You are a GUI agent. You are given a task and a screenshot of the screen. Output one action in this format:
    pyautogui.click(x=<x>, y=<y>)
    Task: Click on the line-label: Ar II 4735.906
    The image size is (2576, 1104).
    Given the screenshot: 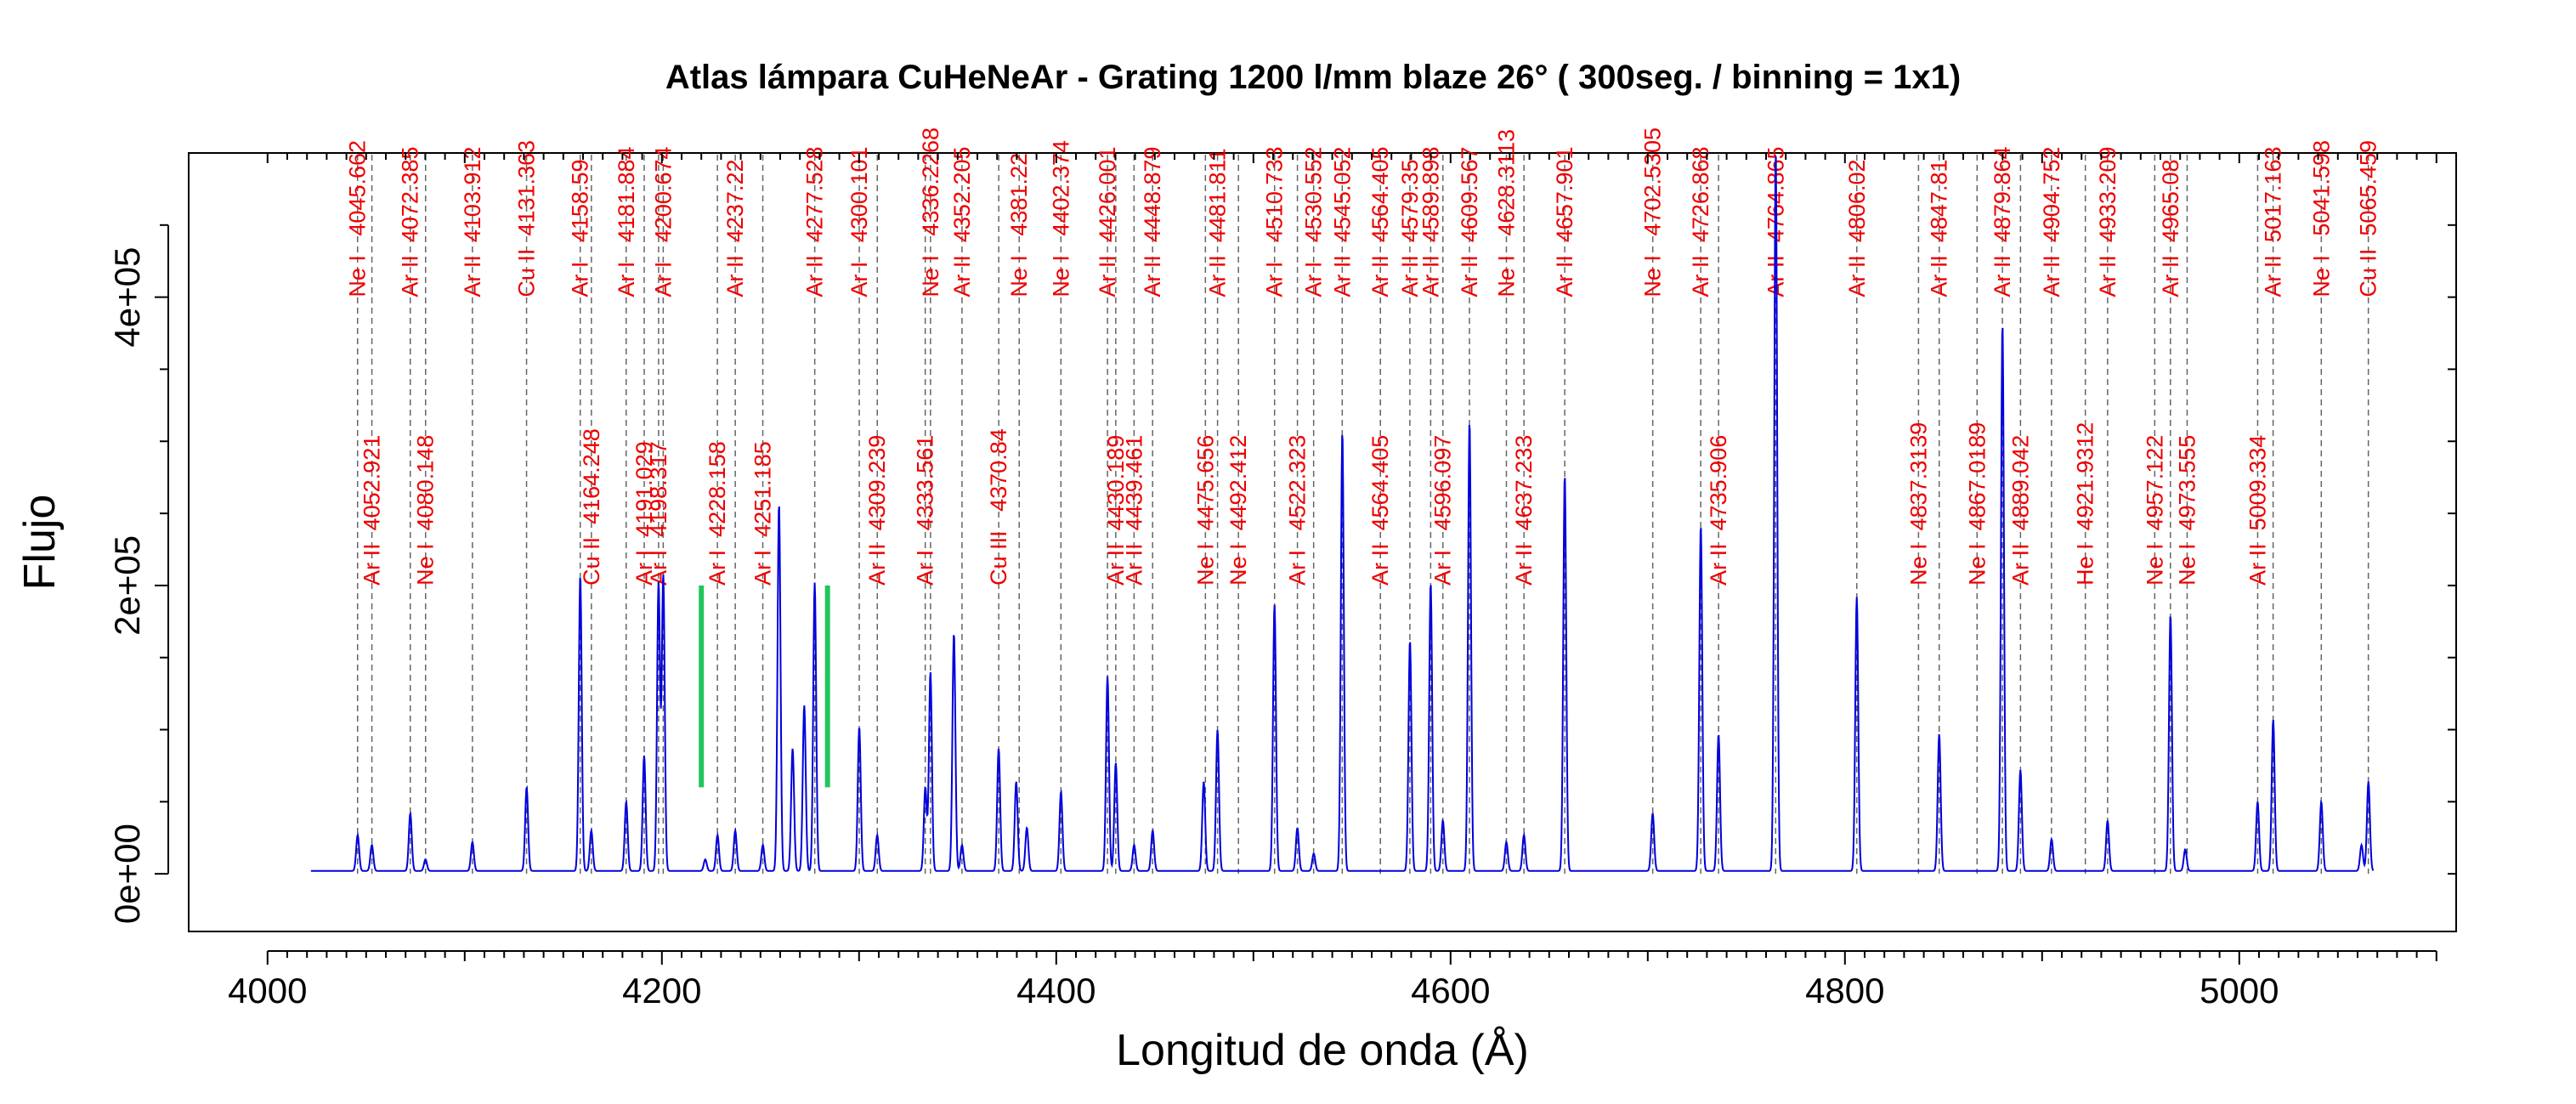 What is the action you would take?
    pyautogui.click(x=1718, y=510)
    